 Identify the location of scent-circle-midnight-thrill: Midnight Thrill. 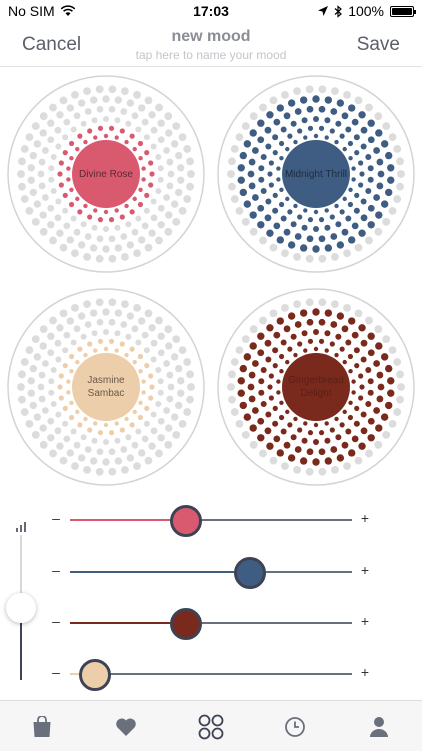
(316, 174).